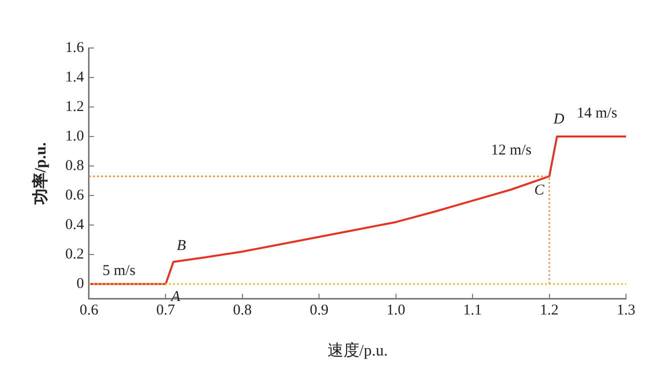 The image size is (656, 383). Describe the element at coordinates (119, 270) in the screenshot. I see `annotation: 5 m/s` at that location.